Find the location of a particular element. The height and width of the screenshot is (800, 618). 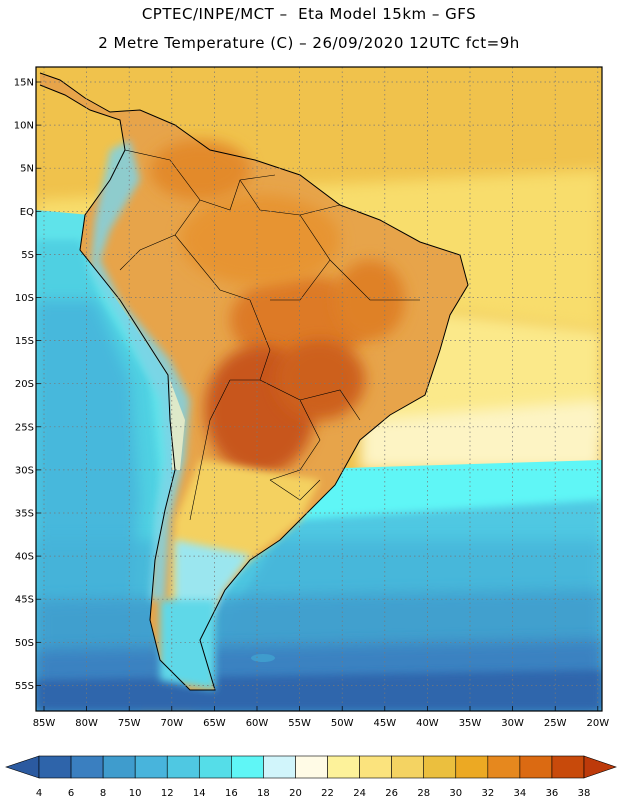

colorbar-tick-labels: 4 6 8 10 12 14 16 18 20 22 24 26 28 30 32 34 36 38 is located at coordinates (313, 793).